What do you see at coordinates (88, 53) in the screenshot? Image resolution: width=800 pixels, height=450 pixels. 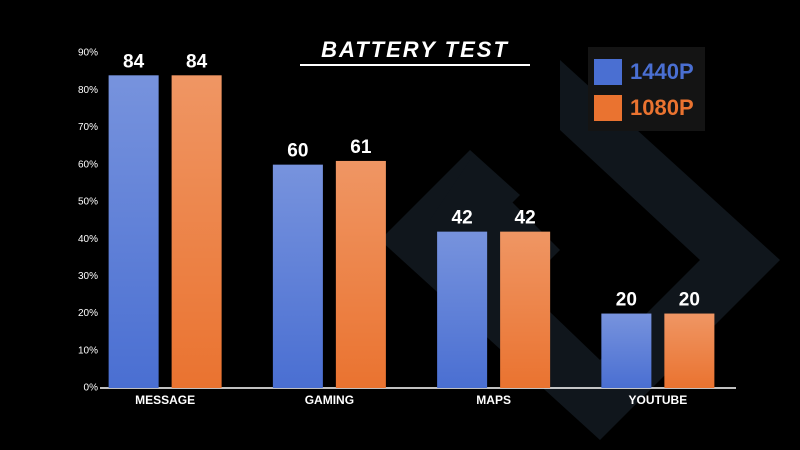 I see `y-tick-label: 90%` at bounding box center [88, 53].